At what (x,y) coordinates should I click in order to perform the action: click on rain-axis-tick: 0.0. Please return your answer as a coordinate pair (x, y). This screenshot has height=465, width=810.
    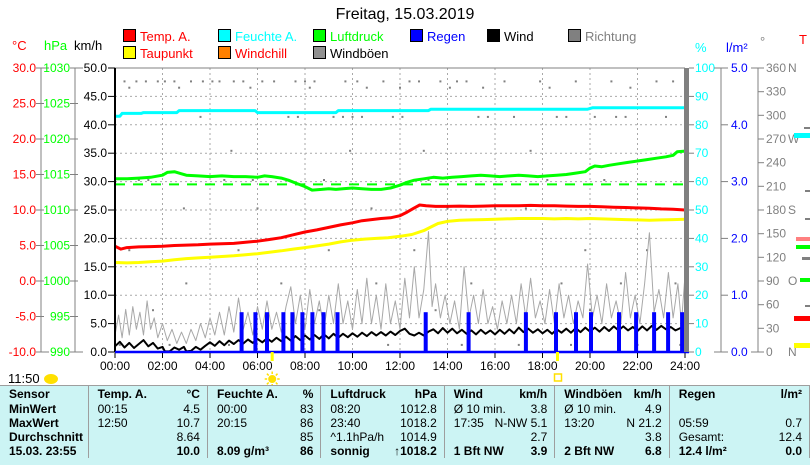
    Looking at the image, I should click on (739, 352).